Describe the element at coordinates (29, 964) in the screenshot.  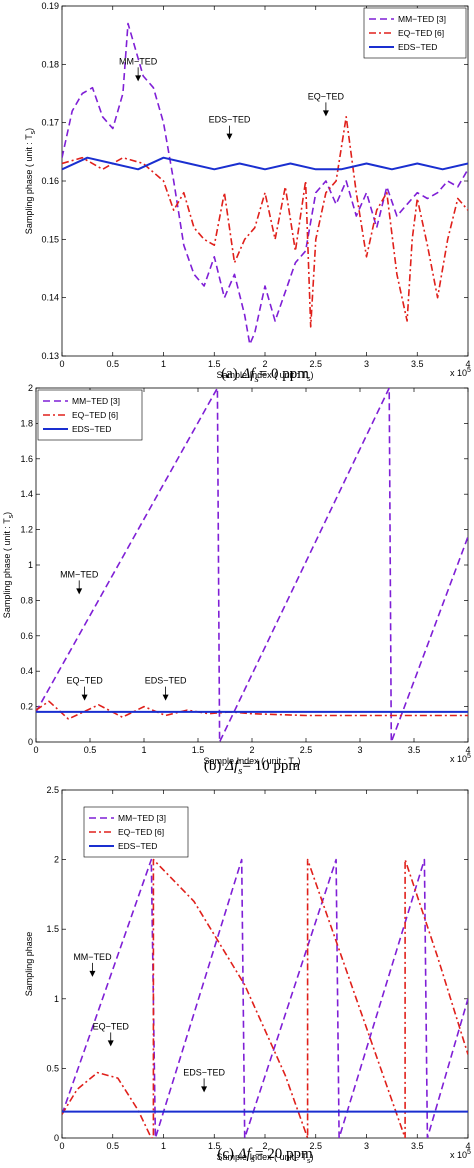
I see `y-axis-label: Sampling phase` at that location.